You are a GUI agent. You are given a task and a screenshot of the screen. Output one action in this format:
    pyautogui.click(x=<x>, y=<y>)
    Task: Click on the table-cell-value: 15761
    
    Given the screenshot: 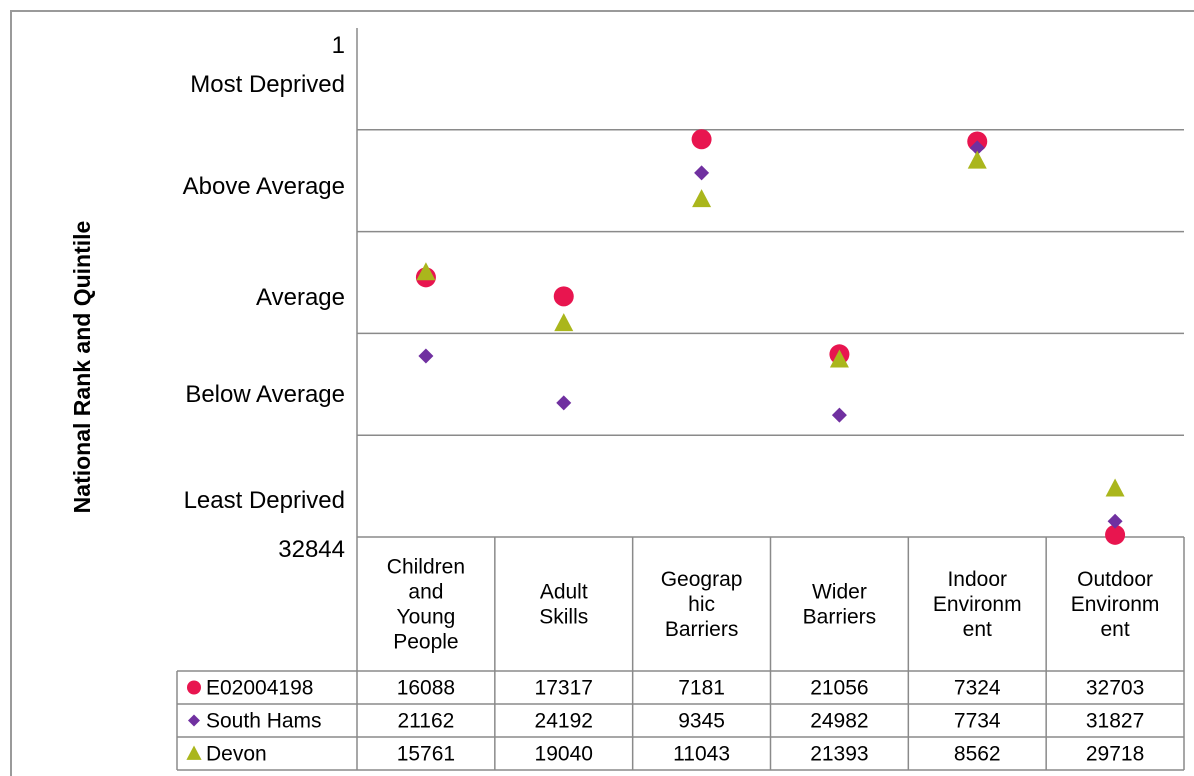 What is the action you would take?
    pyautogui.click(x=426, y=754)
    